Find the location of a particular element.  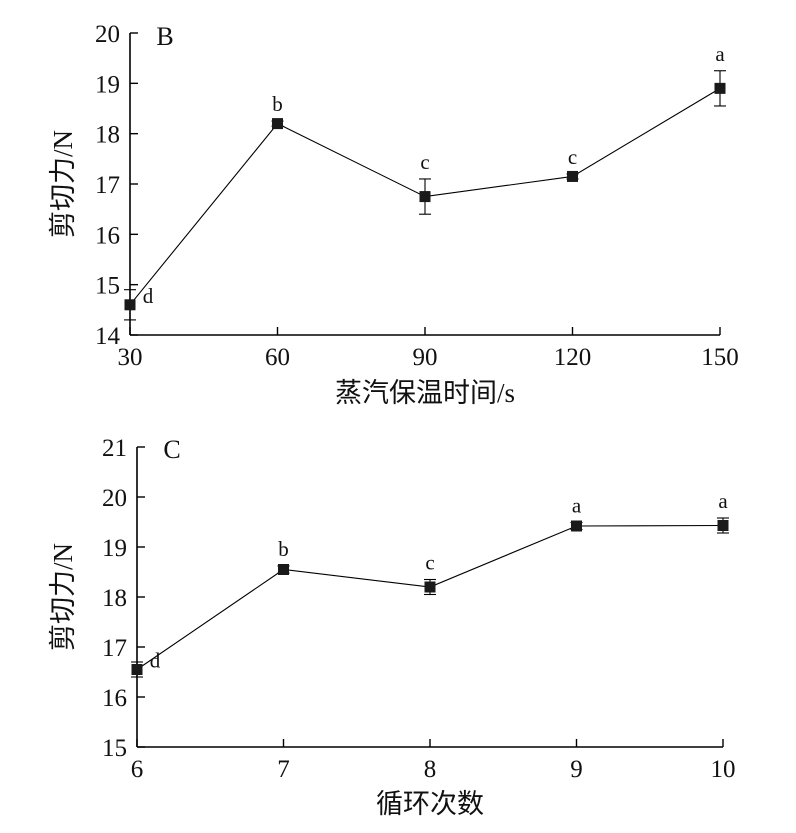

x-axis-title: 蒸汽保温时间/s is located at coordinates (425, 393).